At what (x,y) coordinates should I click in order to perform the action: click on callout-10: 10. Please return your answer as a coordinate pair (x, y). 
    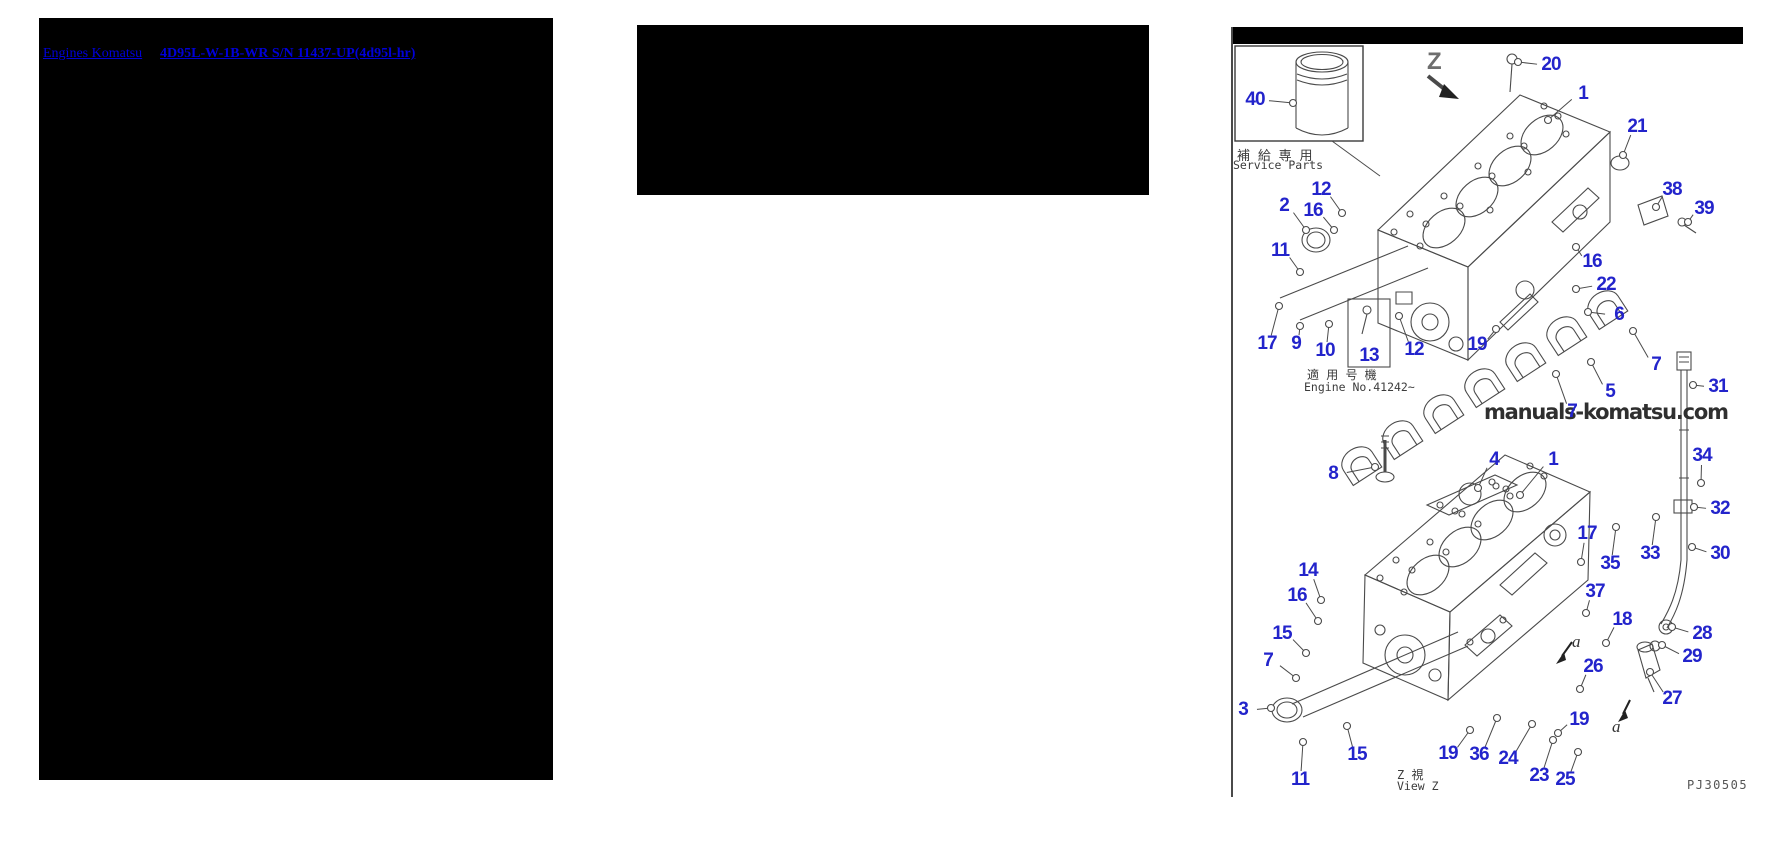
    Looking at the image, I should click on (1325, 350).